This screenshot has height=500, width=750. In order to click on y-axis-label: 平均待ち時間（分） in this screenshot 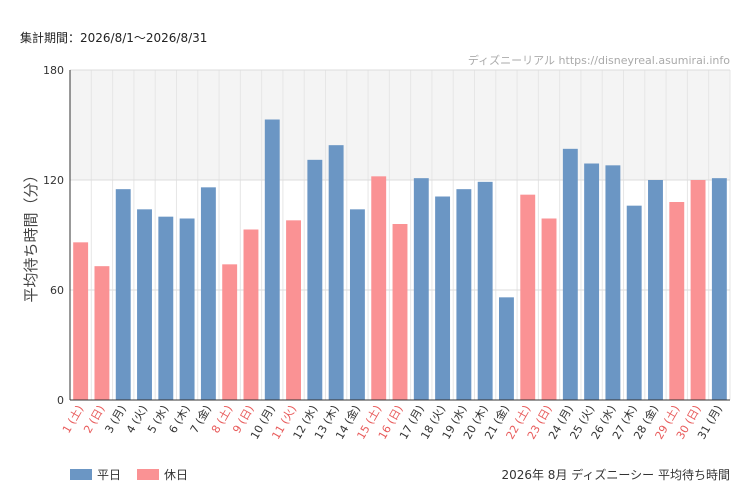, I will do `click(31, 234)`.